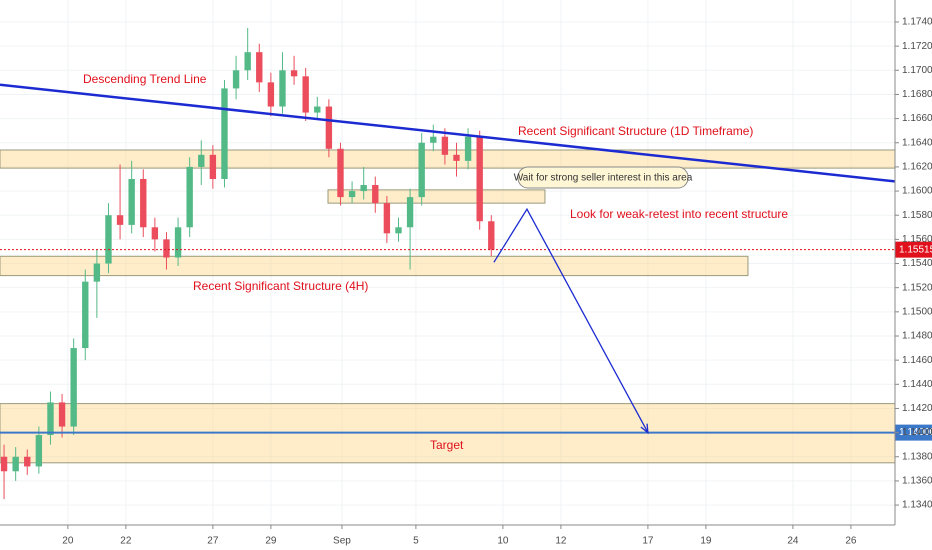  What do you see at coordinates (917, 22) in the screenshot?
I see `y-tick-label: 1.17400` at bounding box center [917, 22].